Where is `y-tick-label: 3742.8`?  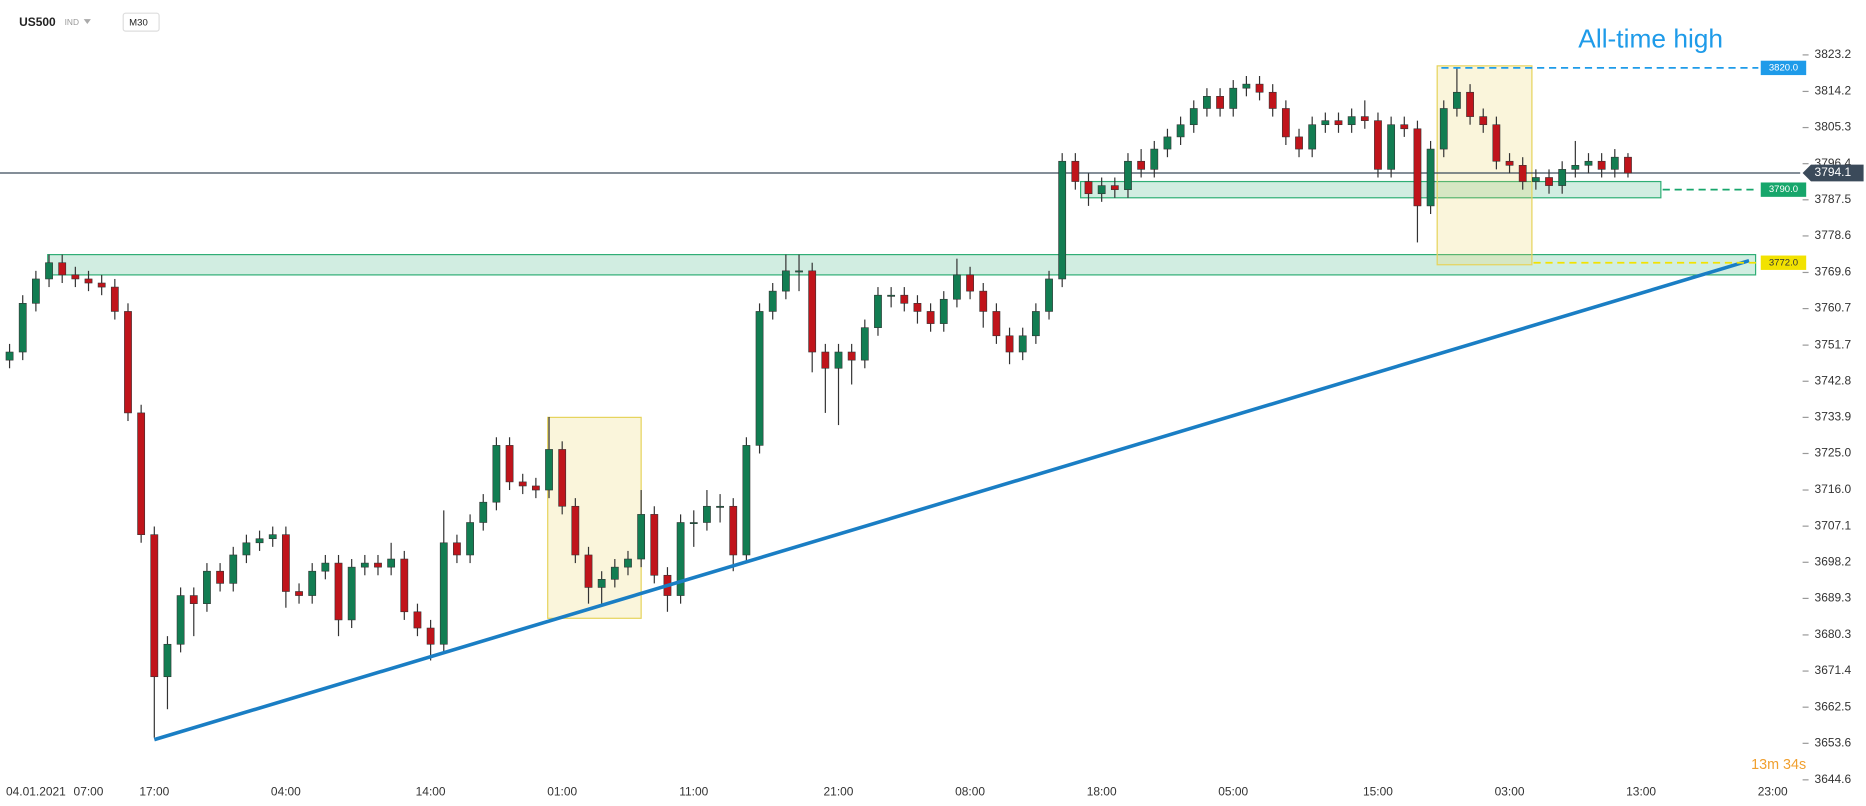 y-tick-label: 3742.8 is located at coordinates (1833, 380).